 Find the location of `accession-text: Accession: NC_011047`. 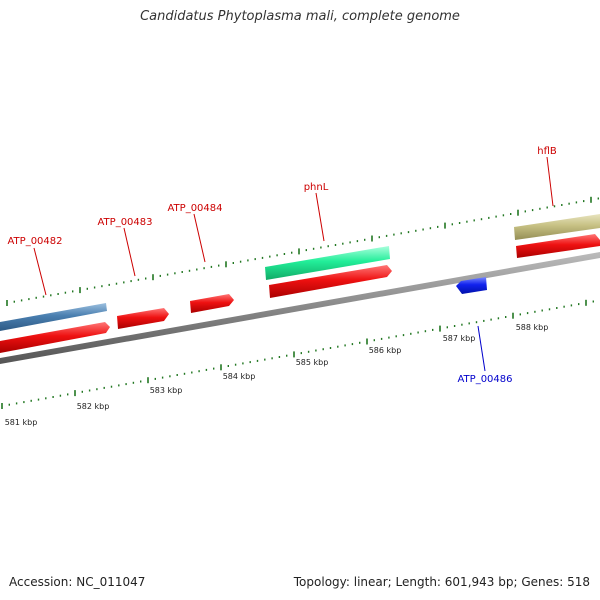

accession-text: Accession: NC_011047 is located at coordinates (77, 582).